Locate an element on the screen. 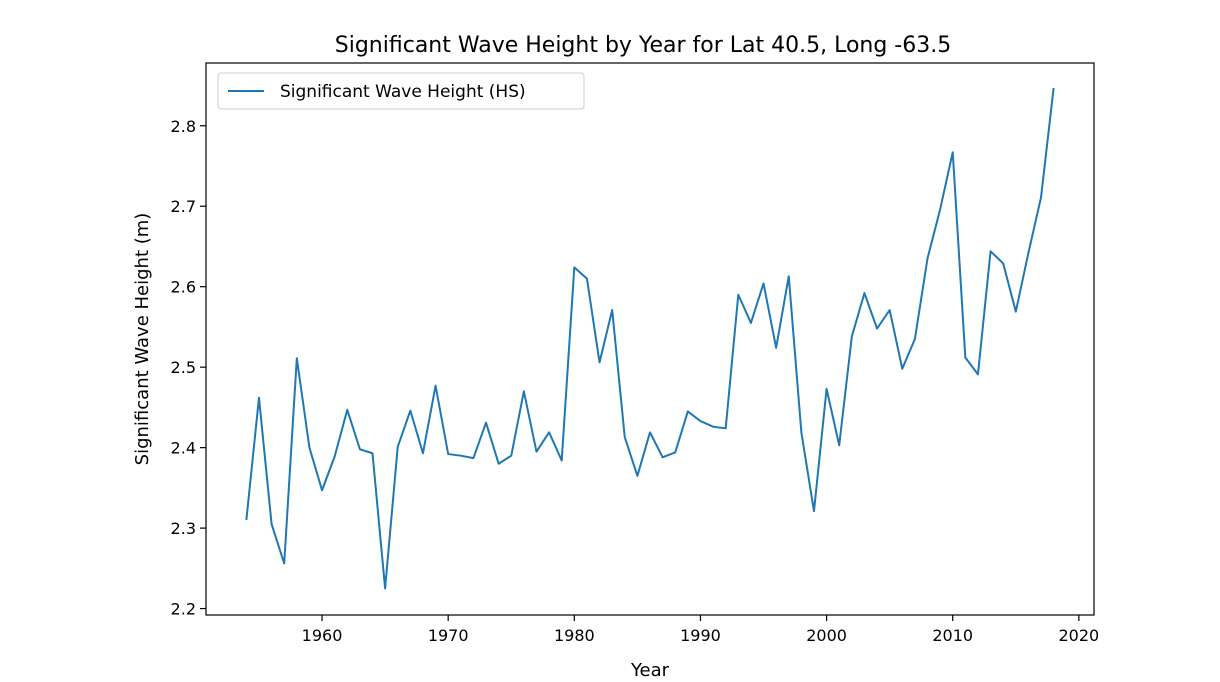 The width and height of the screenshot is (1220, 682). legend-box is located at coordinates (401, 91).